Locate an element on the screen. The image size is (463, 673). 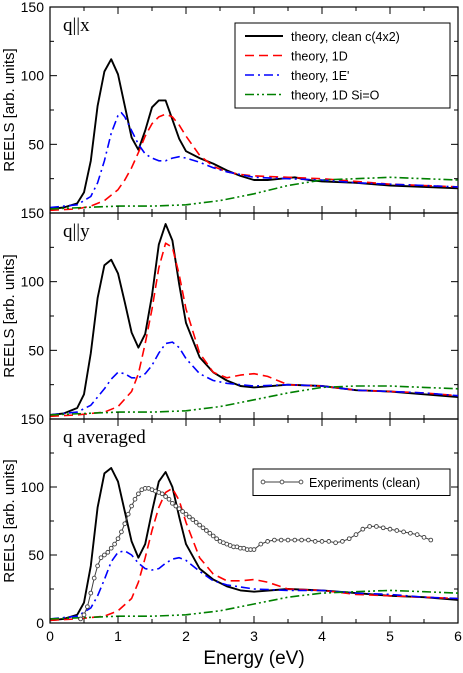
legend-label: theory, 1D is located at coordinates (319, 57).